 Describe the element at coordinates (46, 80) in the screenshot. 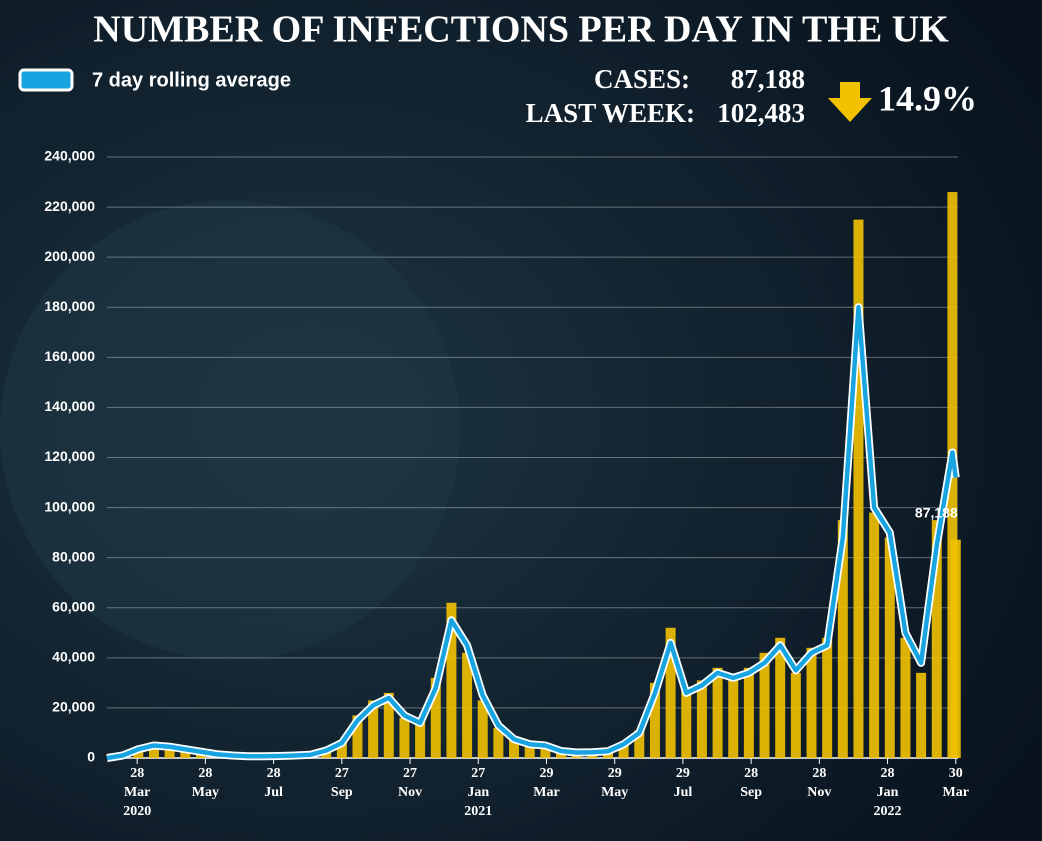

I see `legend-swatch` at that location.